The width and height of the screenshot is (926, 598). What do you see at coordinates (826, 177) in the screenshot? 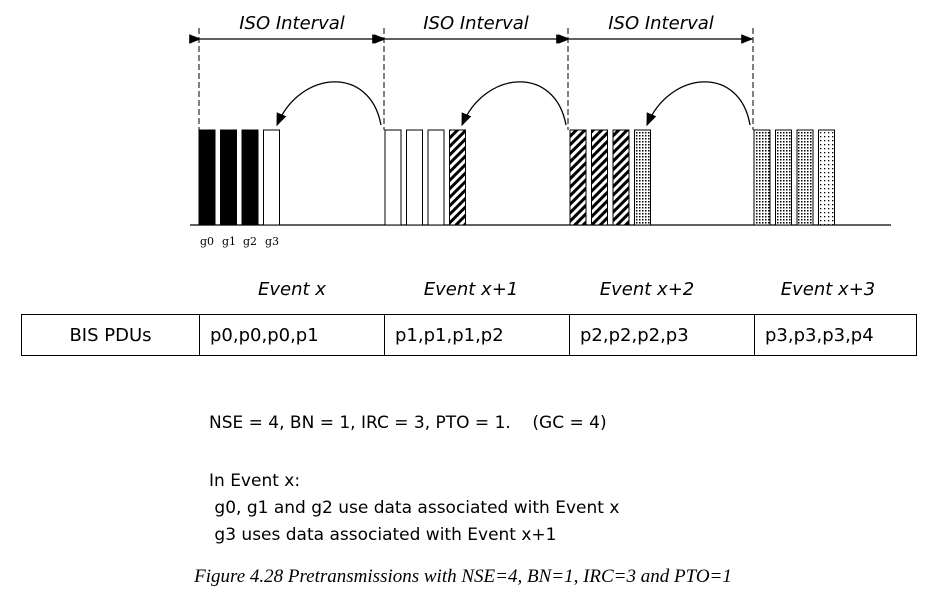
I see `subevent-bar-e3-g3` at bounding box center [826, 177].